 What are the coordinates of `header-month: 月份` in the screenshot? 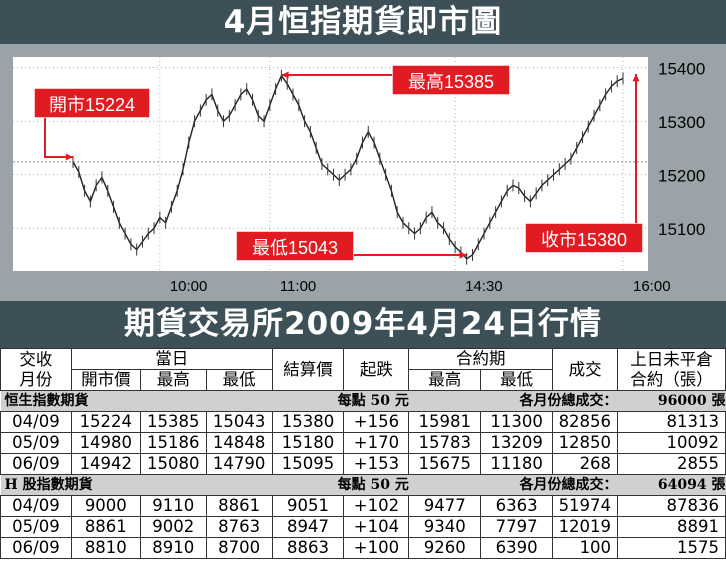 It's located at (36, 379).